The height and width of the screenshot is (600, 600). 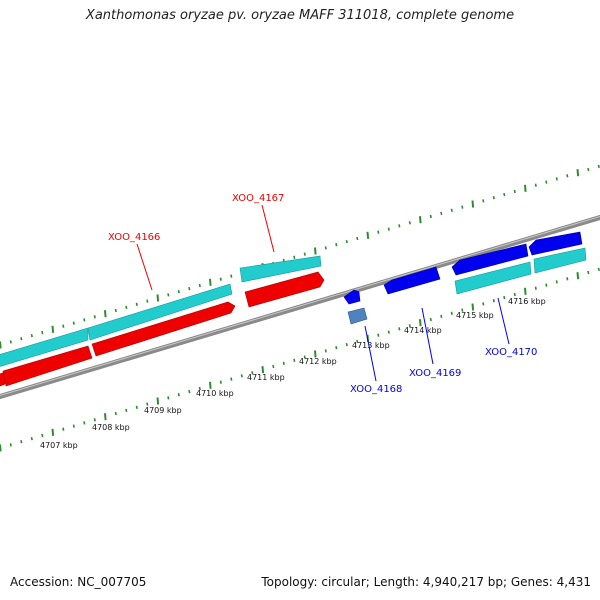 I want to click on rna-feature, so click(x=357, y=316).